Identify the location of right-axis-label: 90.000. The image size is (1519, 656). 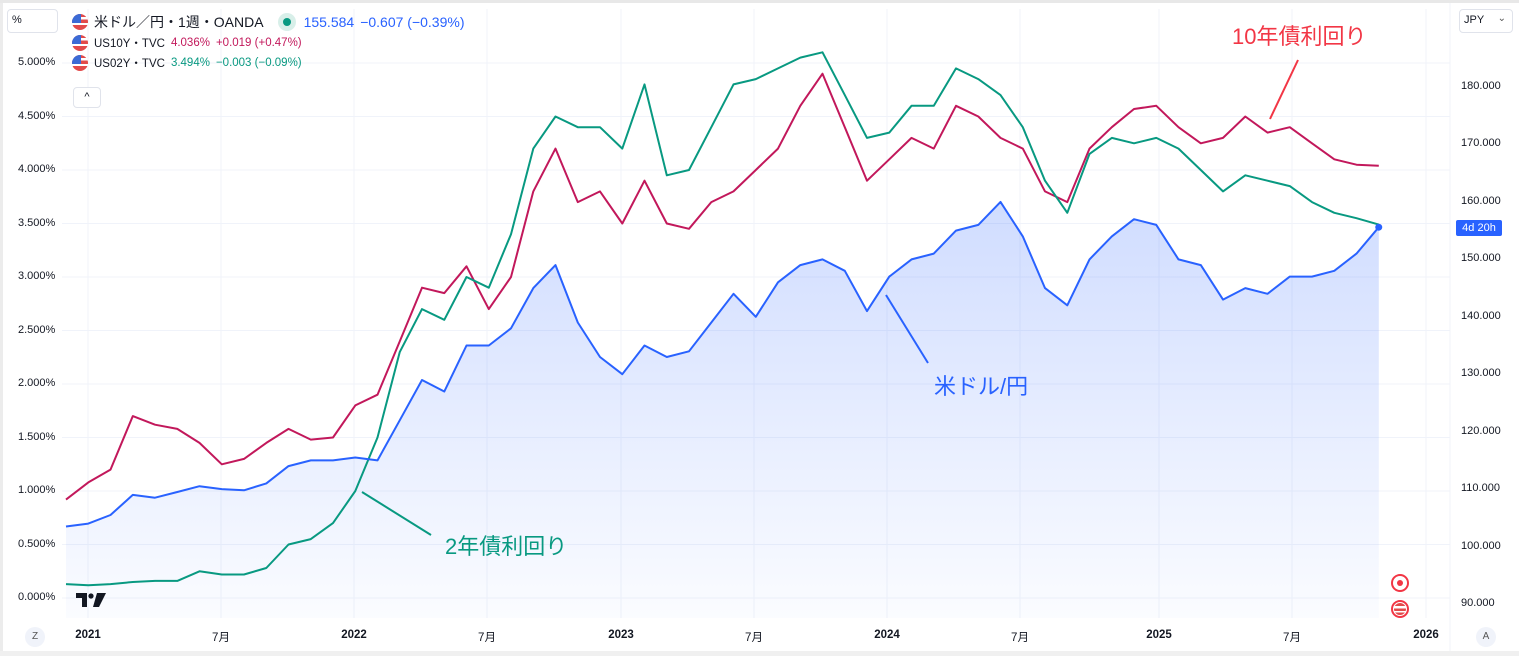
(1478, 603).